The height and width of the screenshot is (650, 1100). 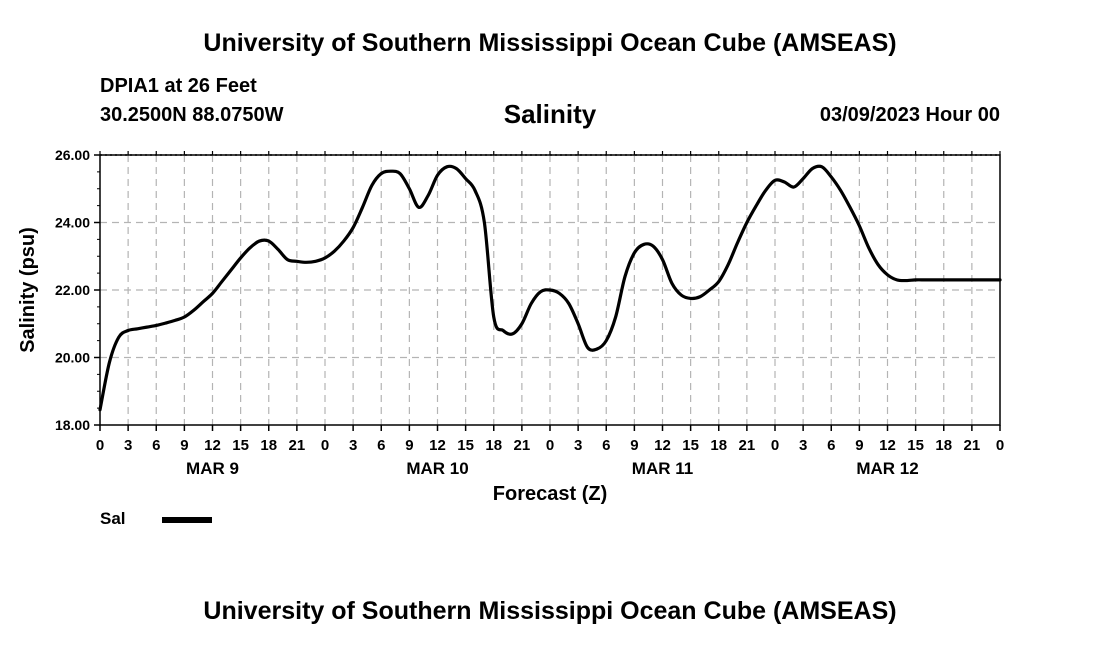 What do you see at coordinates (178, 86) in the screenshot?
I see `station-label: DPIA1 at 26 Feet` at bounding box center [178, 86].